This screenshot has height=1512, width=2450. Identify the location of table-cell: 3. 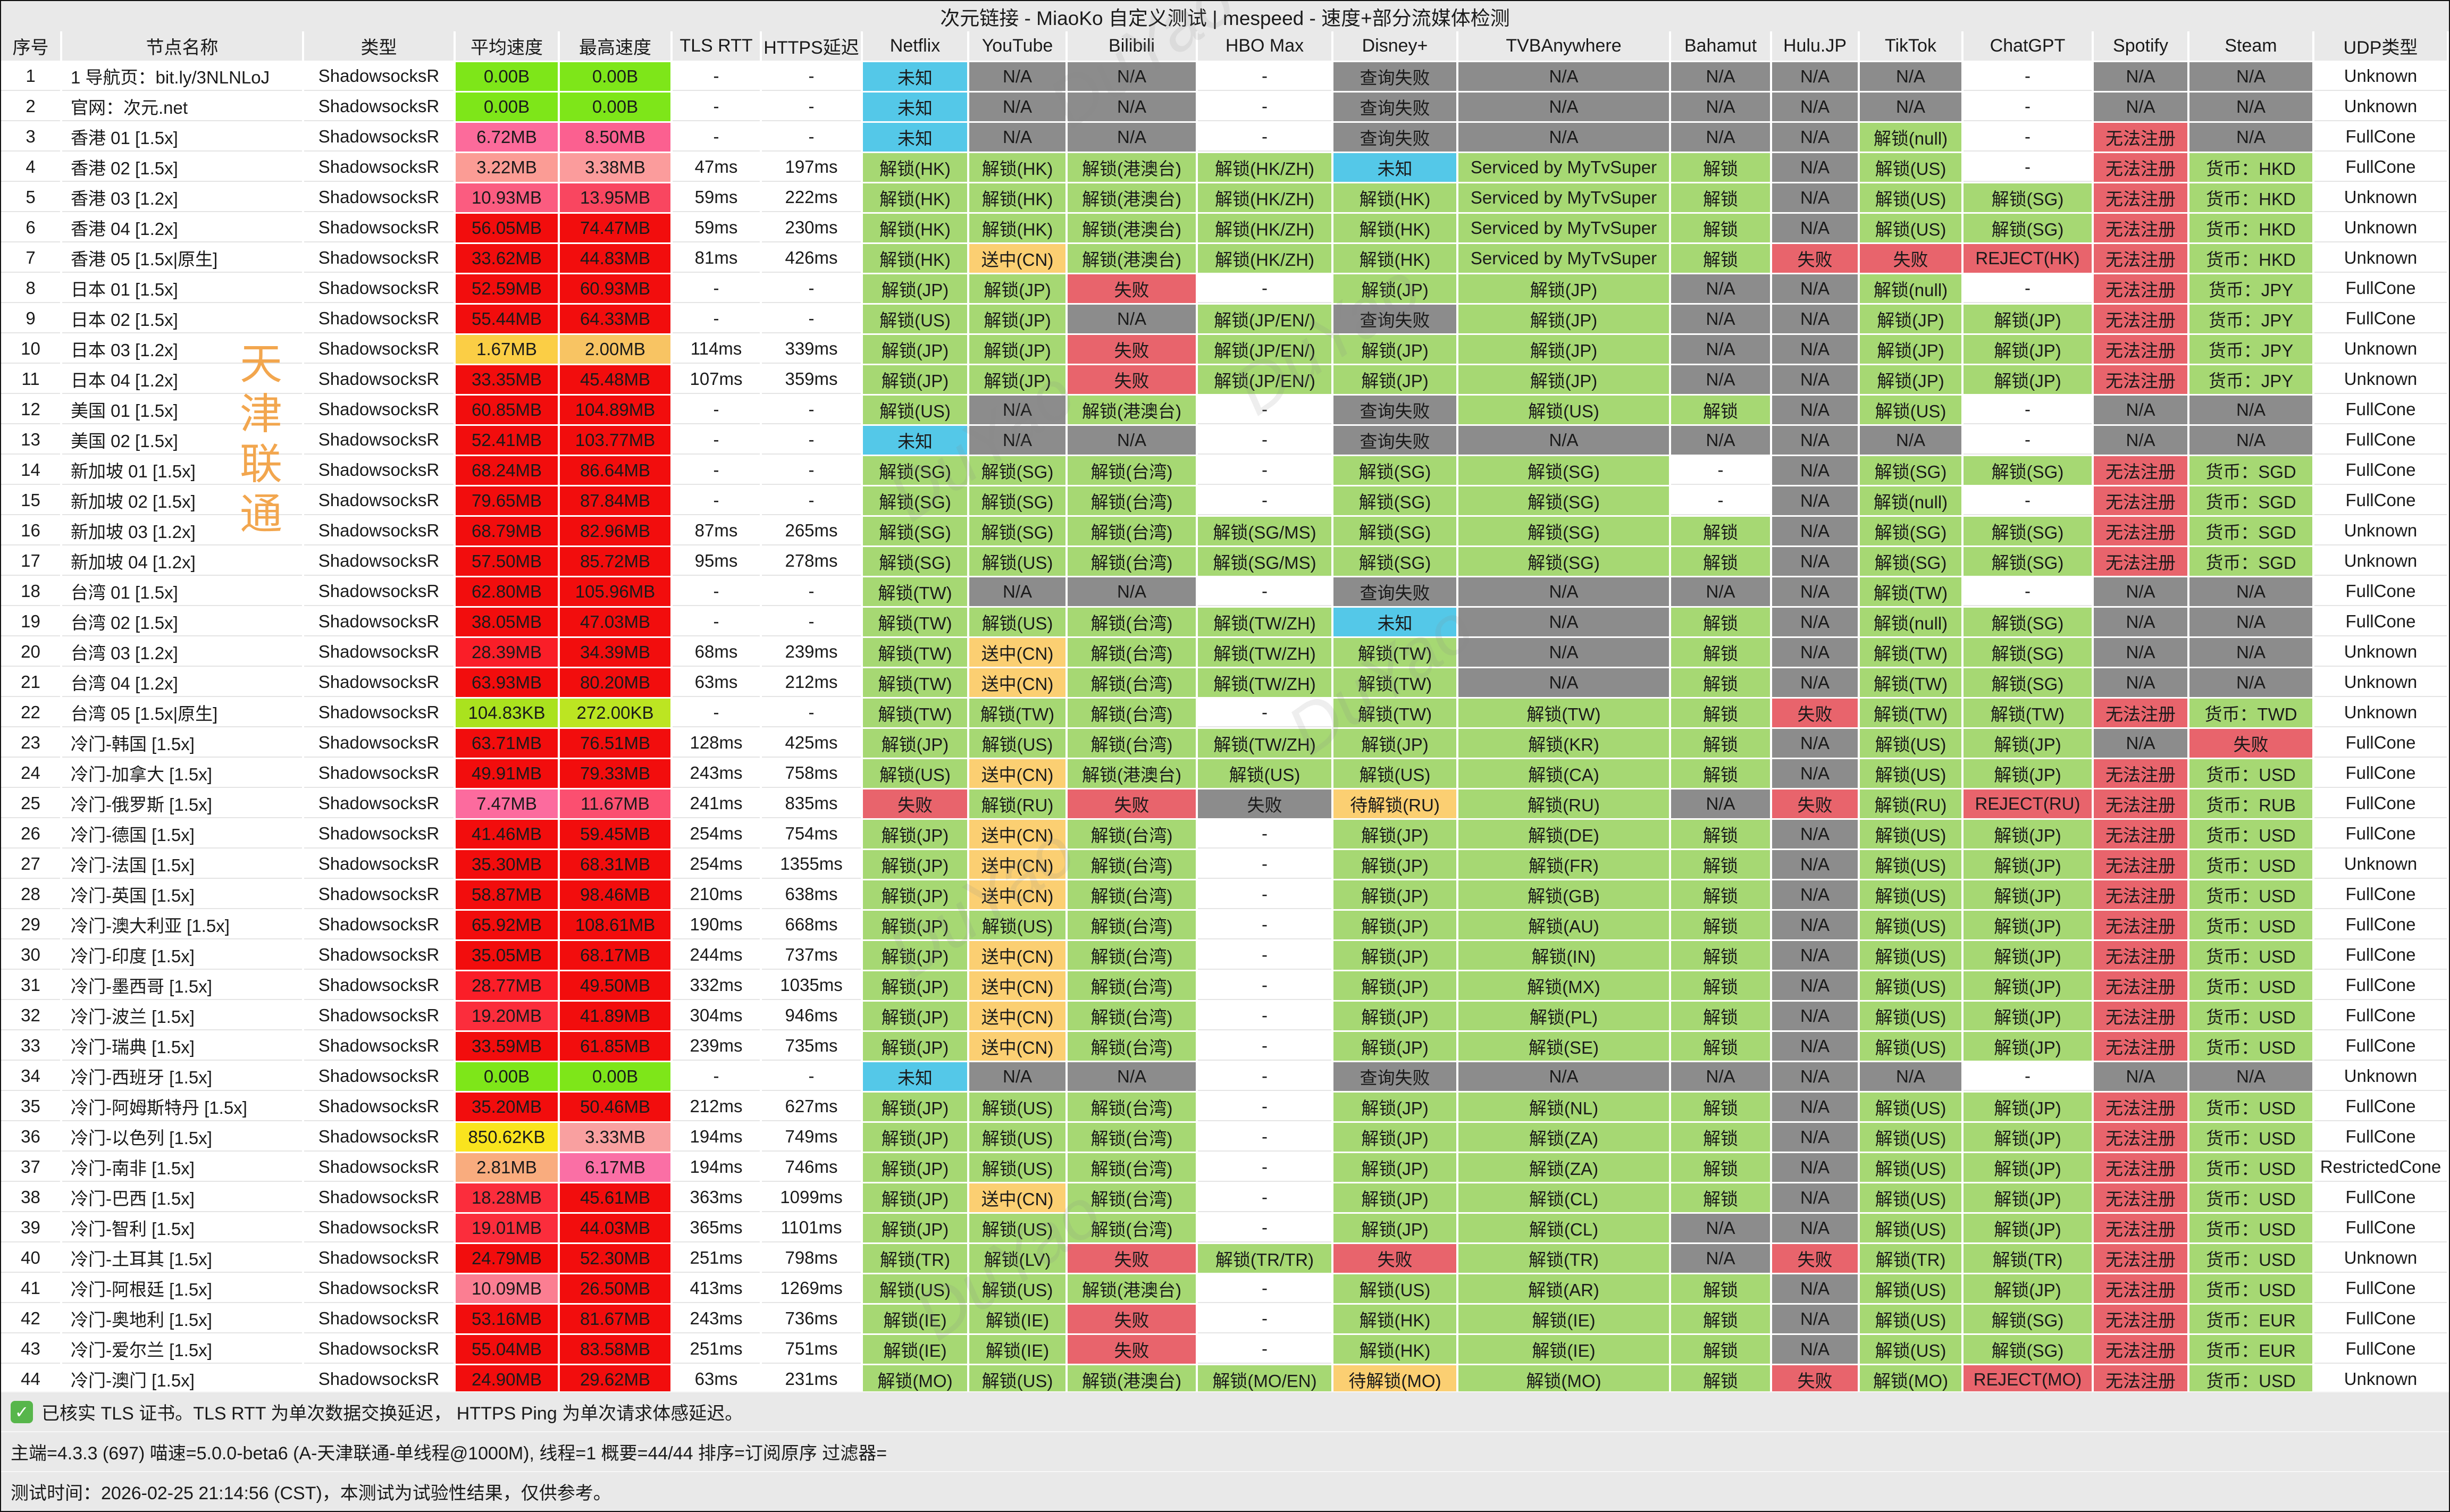
(30, 137).